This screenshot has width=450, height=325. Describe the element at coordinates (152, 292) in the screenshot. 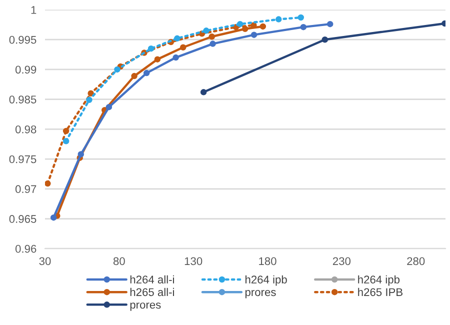

I see `legend-label: h265 all-i` at that location.